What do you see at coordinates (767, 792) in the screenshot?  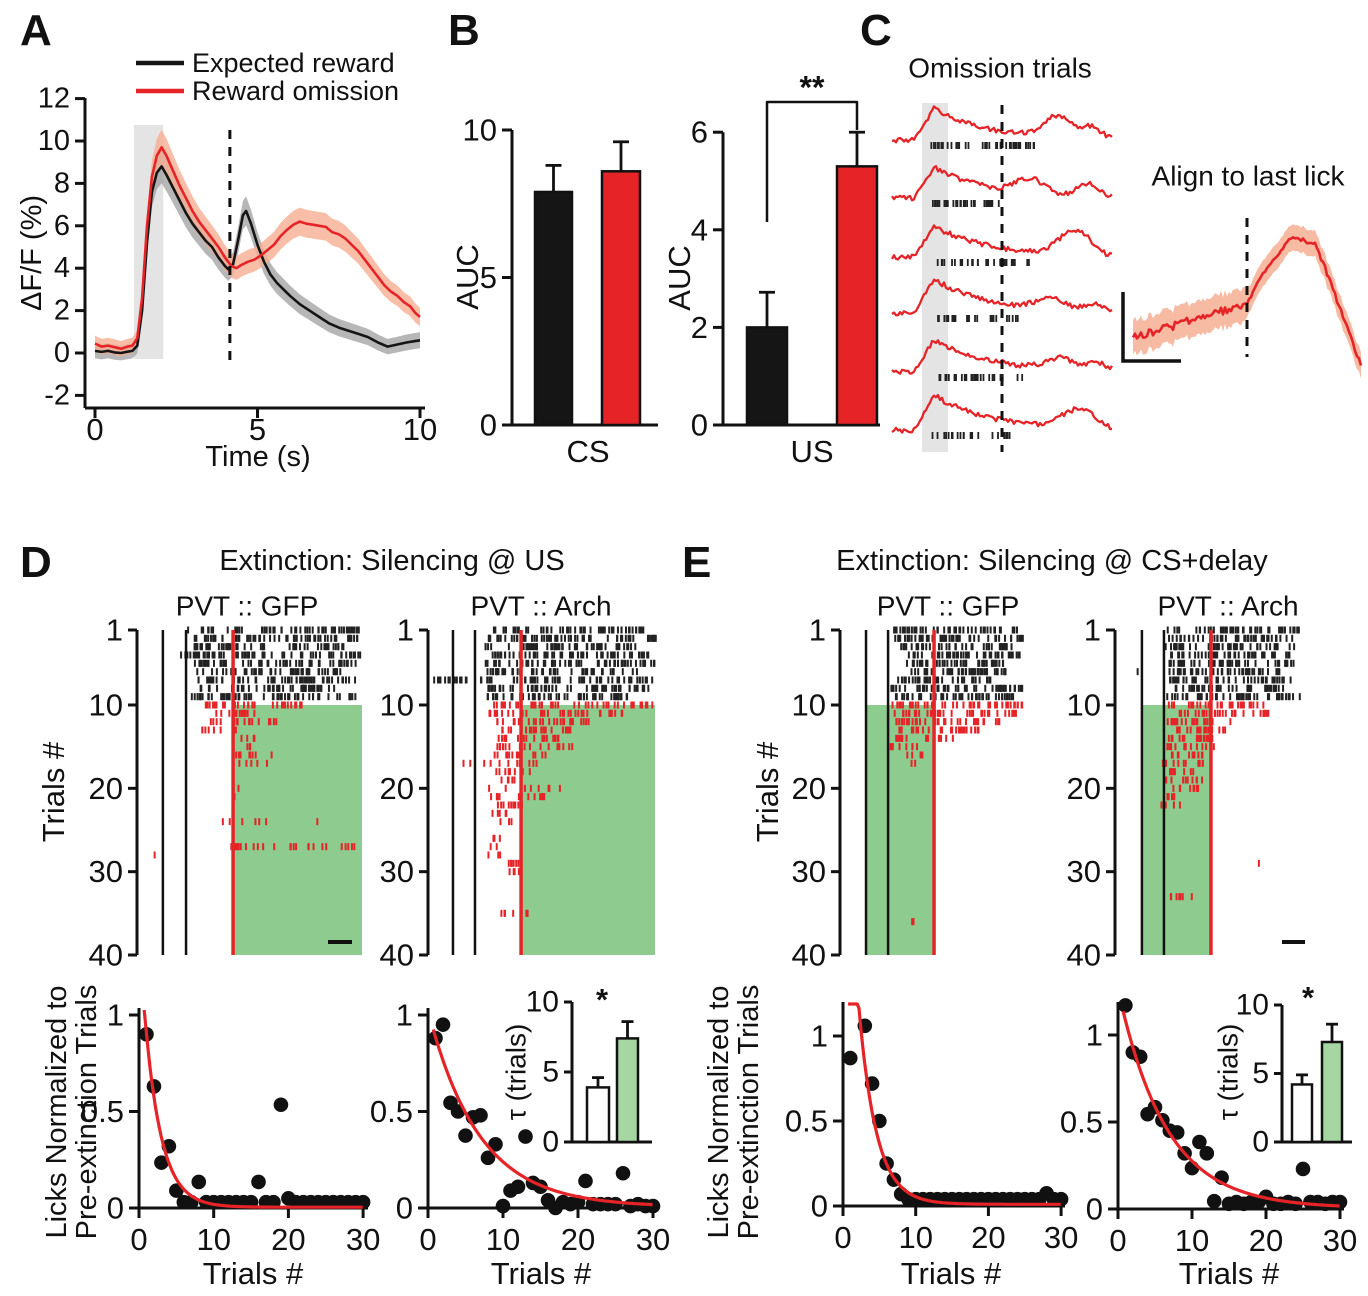 I see `e-raster-y-label: Trials #` at bounding box center [767, 792].